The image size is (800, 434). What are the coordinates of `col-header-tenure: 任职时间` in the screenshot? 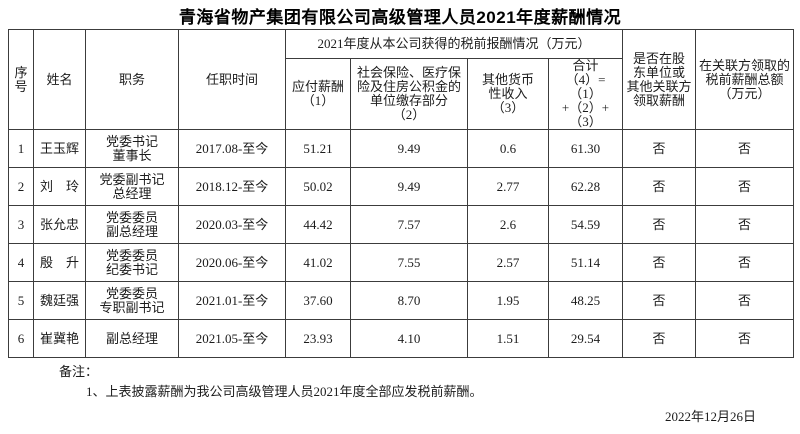 It's located at (232, 79).